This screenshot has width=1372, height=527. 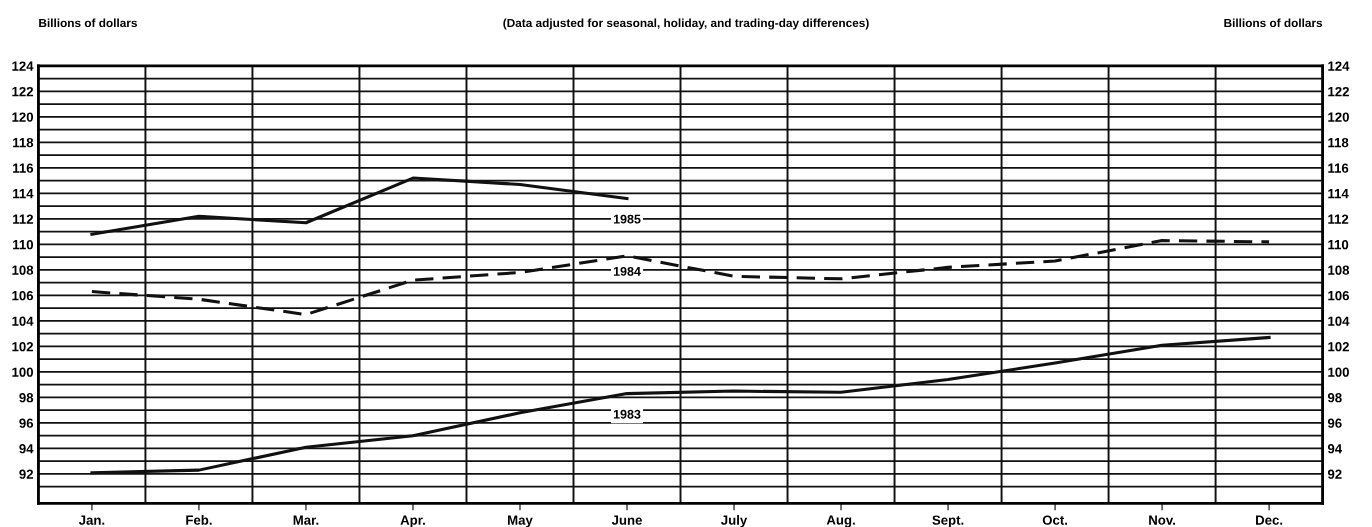 What do you see at coordinates (840, 521) in the screenshot?
I see `x-tick-label: Aug.` at bounding box center [840, 521].